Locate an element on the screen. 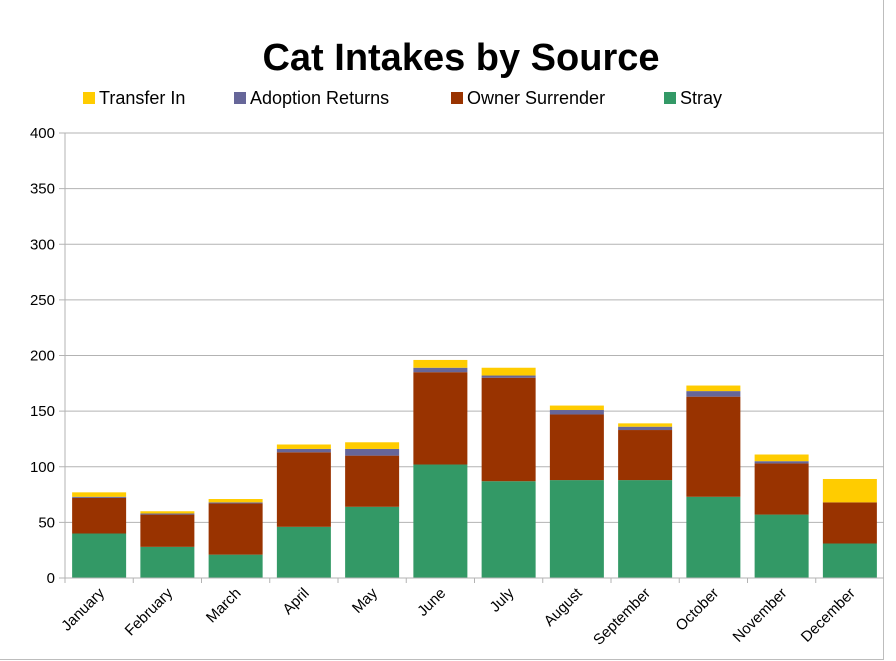  bar-owner-surrender-january is located at coordinates (99, 515).